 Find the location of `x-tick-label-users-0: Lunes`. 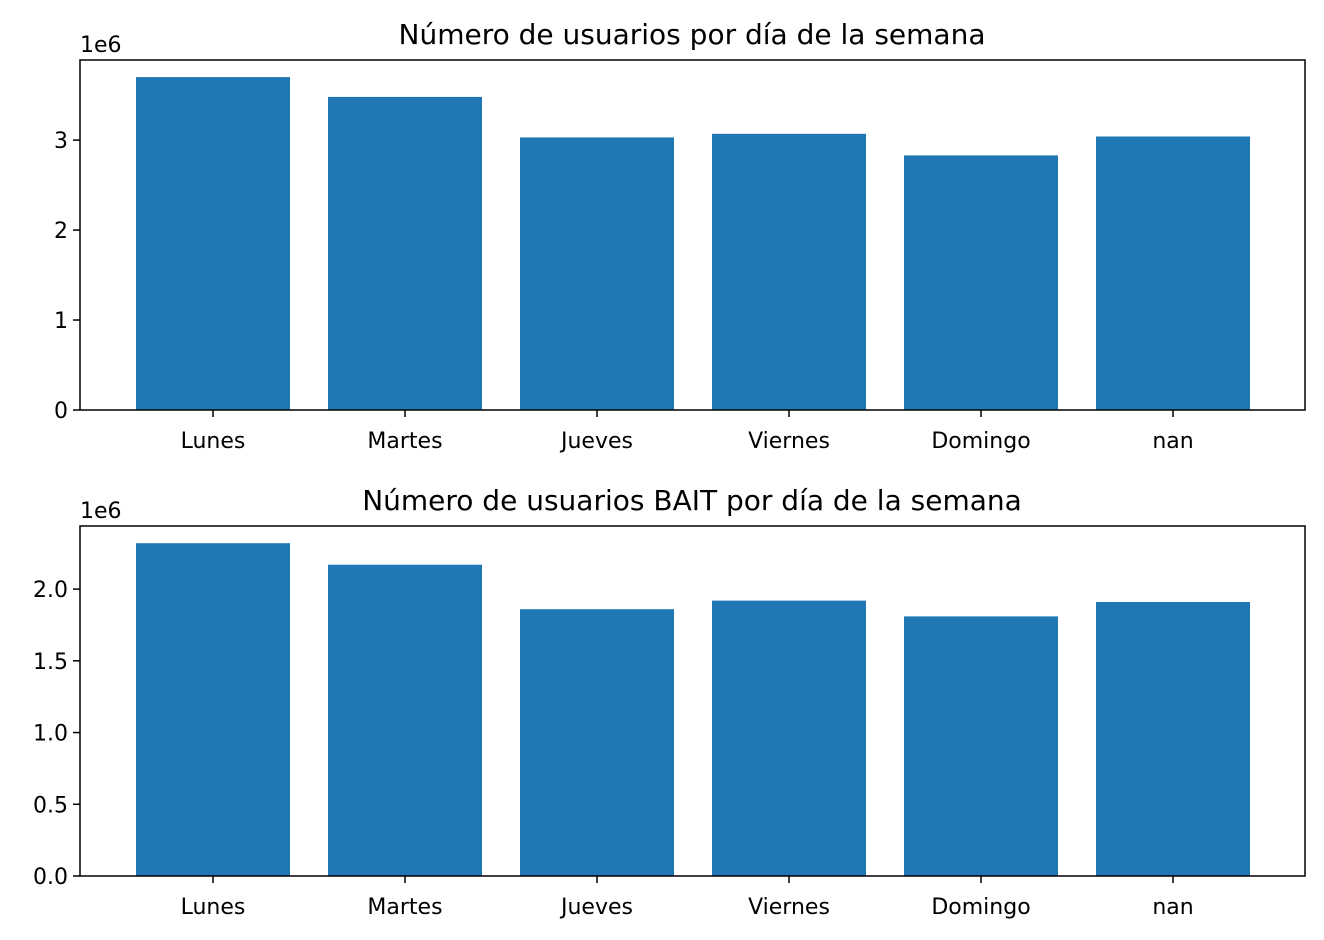

x-tick-label-users-0: Lunes is located at coordinates (213, 441).